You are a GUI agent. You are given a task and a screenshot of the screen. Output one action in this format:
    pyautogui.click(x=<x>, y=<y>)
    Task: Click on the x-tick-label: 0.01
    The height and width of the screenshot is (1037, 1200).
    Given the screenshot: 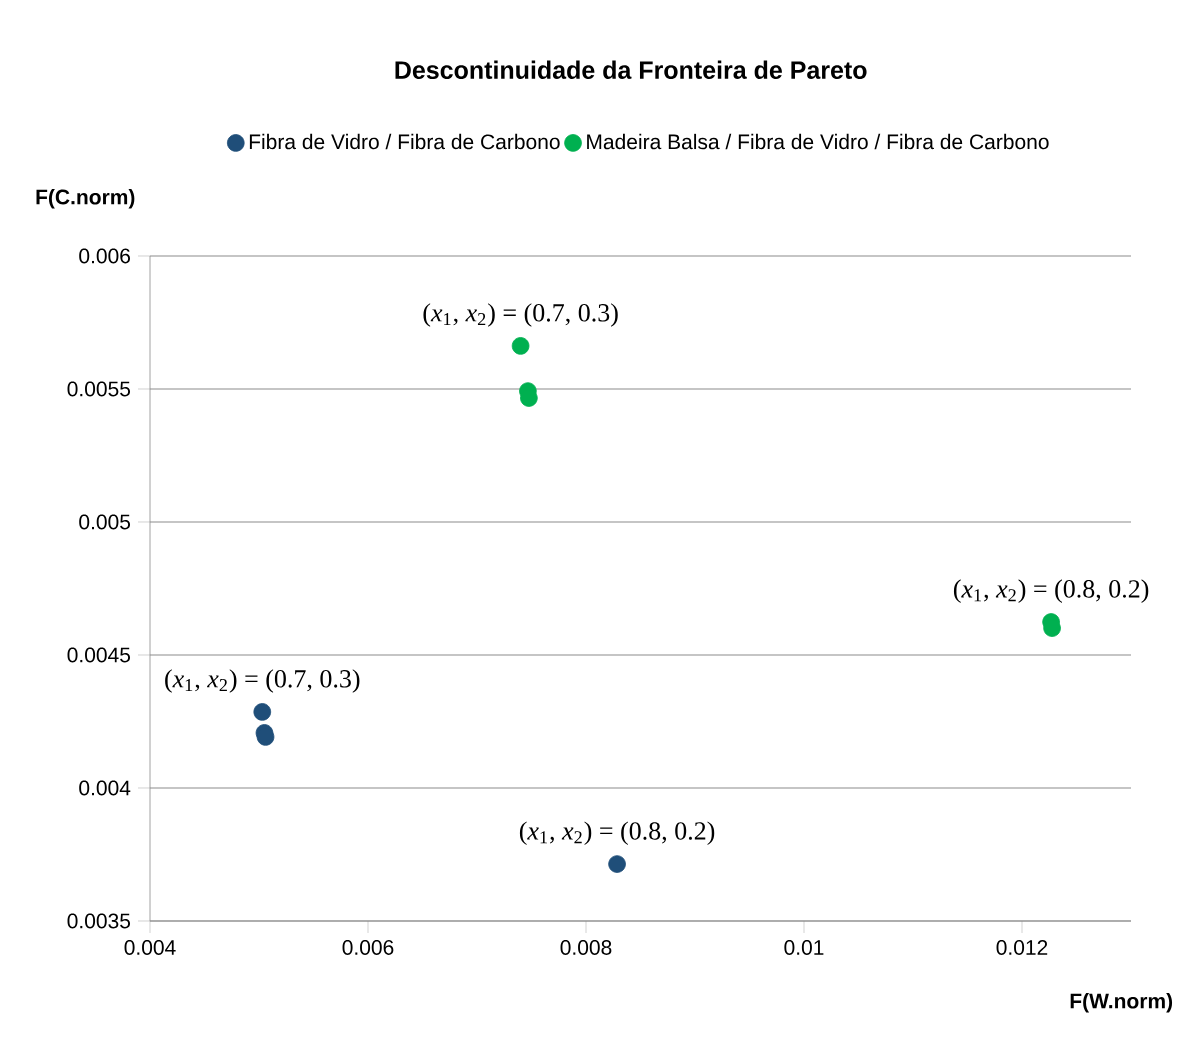 What is the action you would take?
    pyautogui.click(x=804, y=947)
    